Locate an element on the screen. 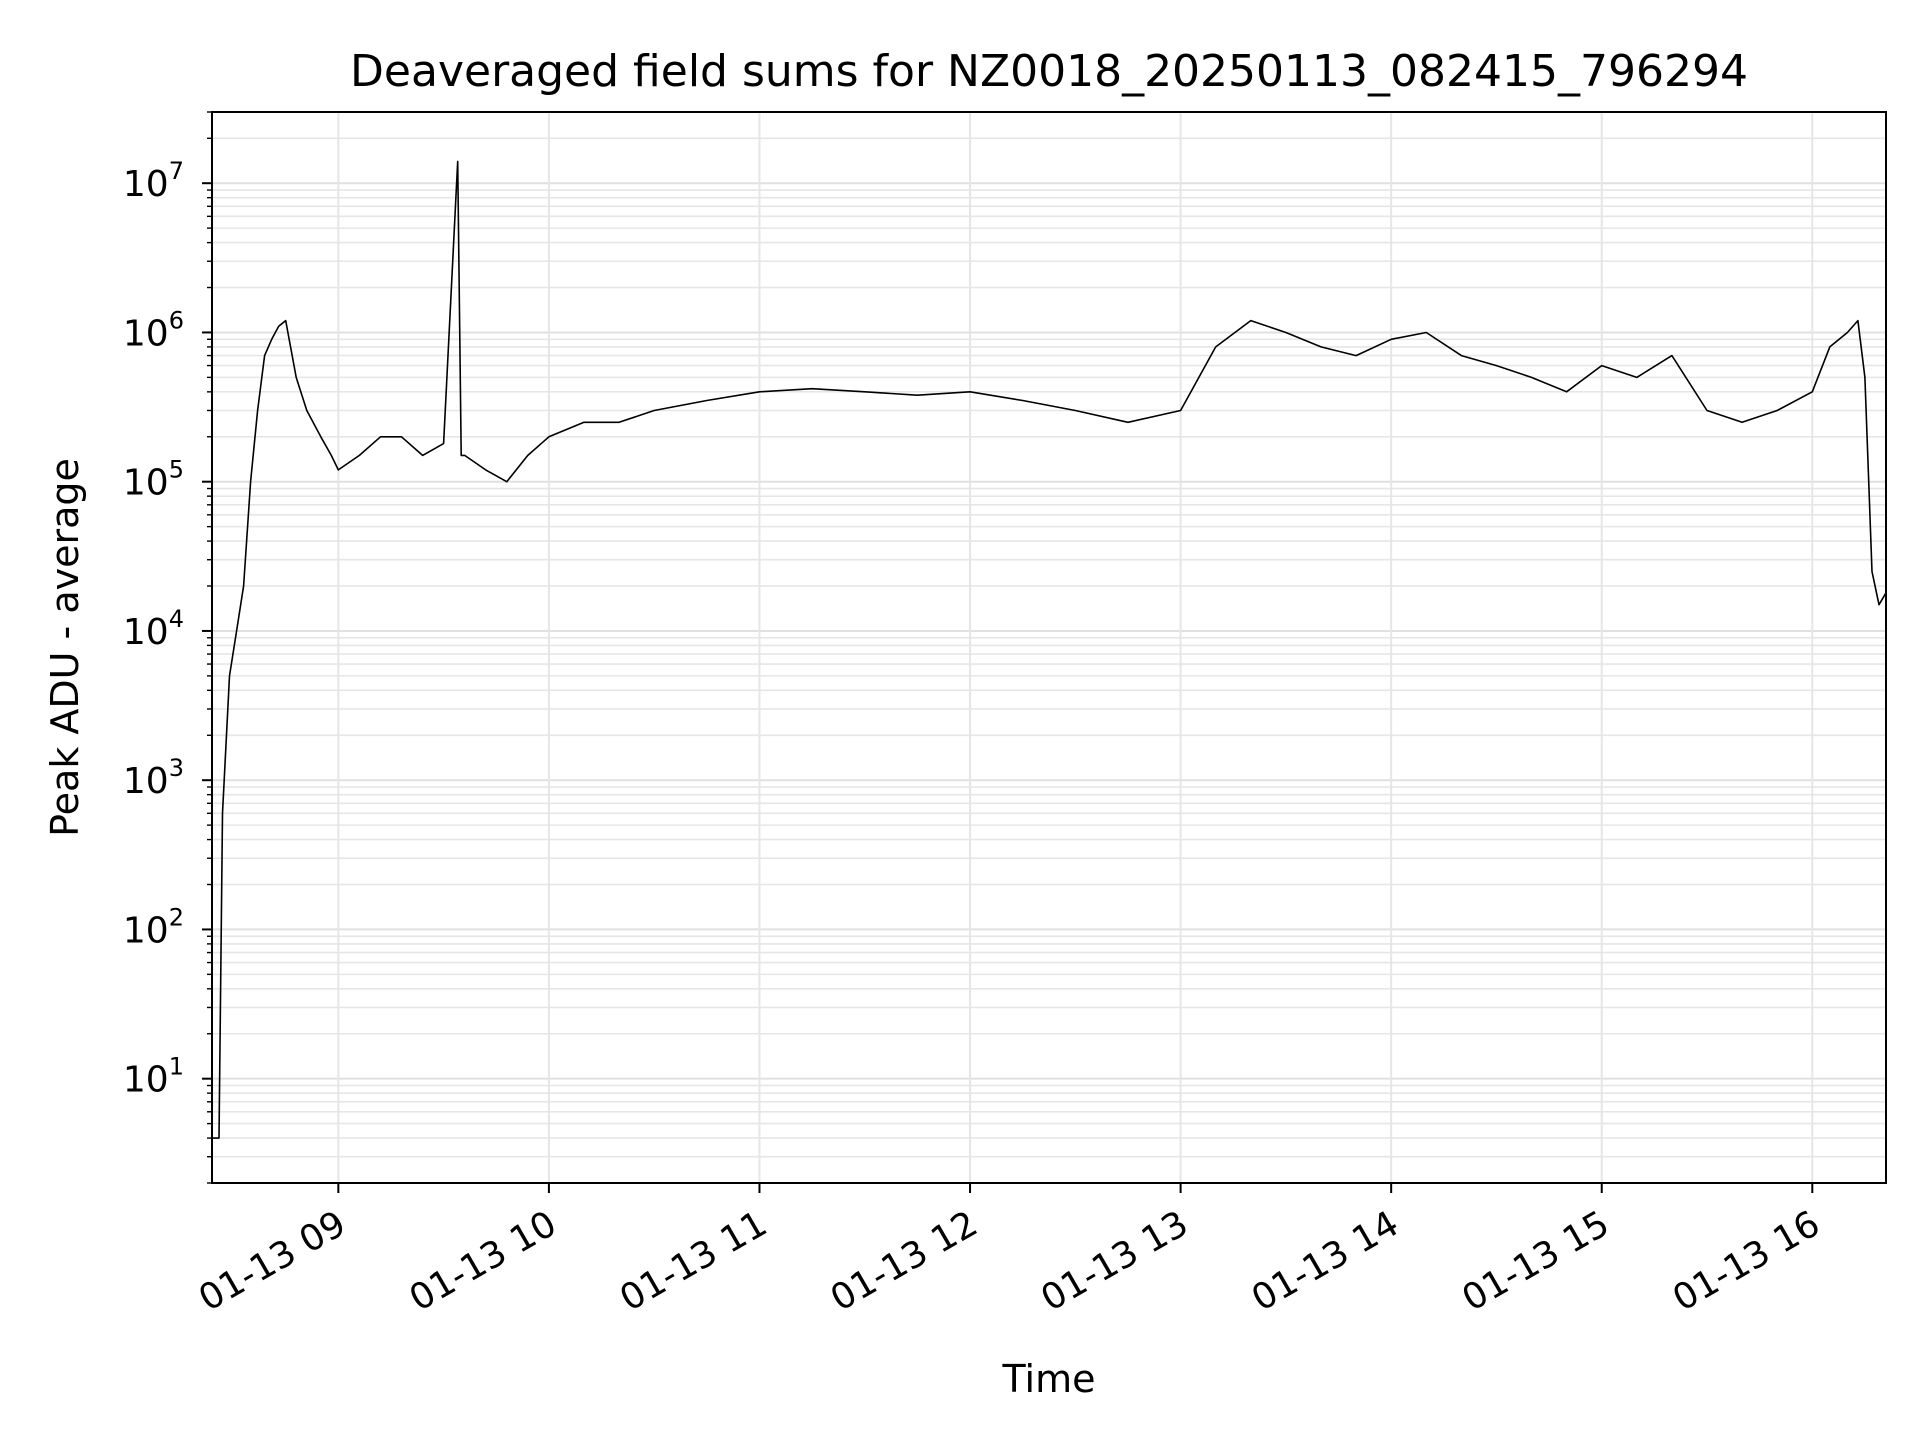  x-tick-label: 01-13 13 is located at coordinates (1114, 1261).